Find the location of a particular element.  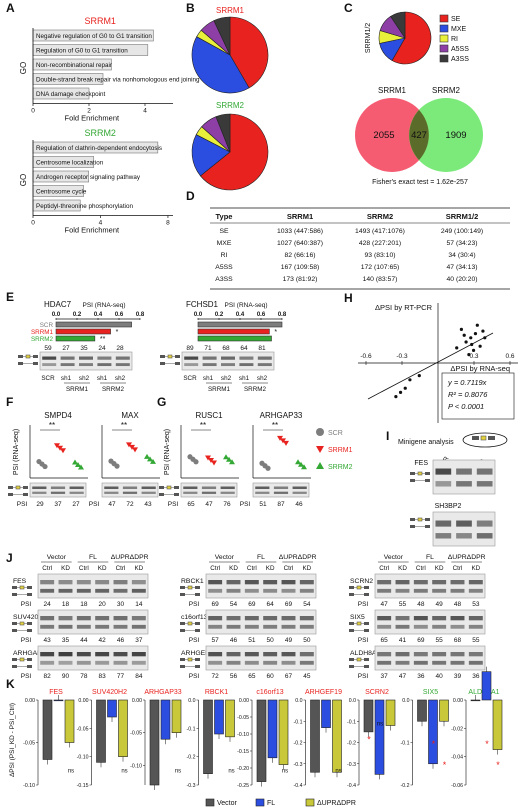

fchsd1-tick: 0.0 is located at coordinates (198, 315).